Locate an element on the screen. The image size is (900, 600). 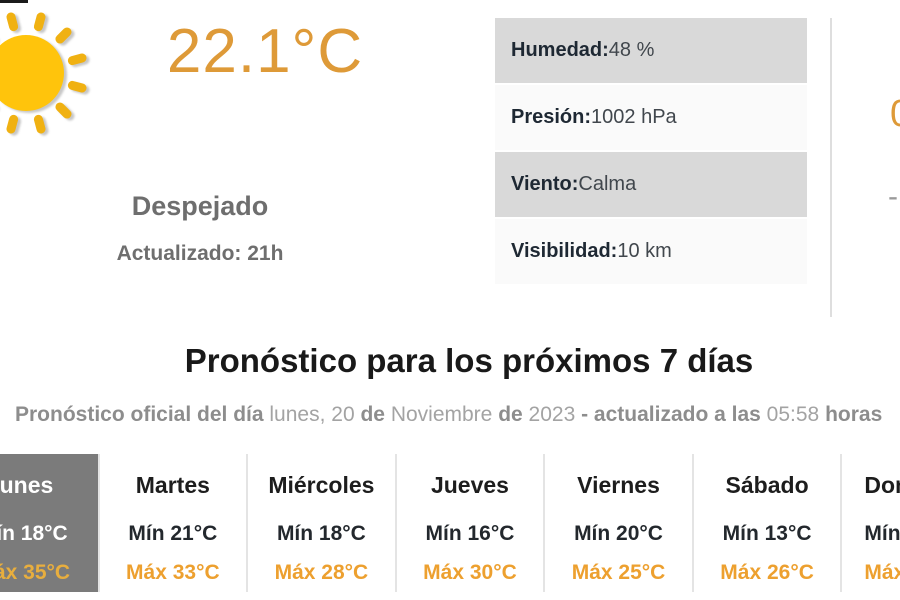
forecast-day-domingo: Domingo Mín Máx is located at coordinates (870, 523).